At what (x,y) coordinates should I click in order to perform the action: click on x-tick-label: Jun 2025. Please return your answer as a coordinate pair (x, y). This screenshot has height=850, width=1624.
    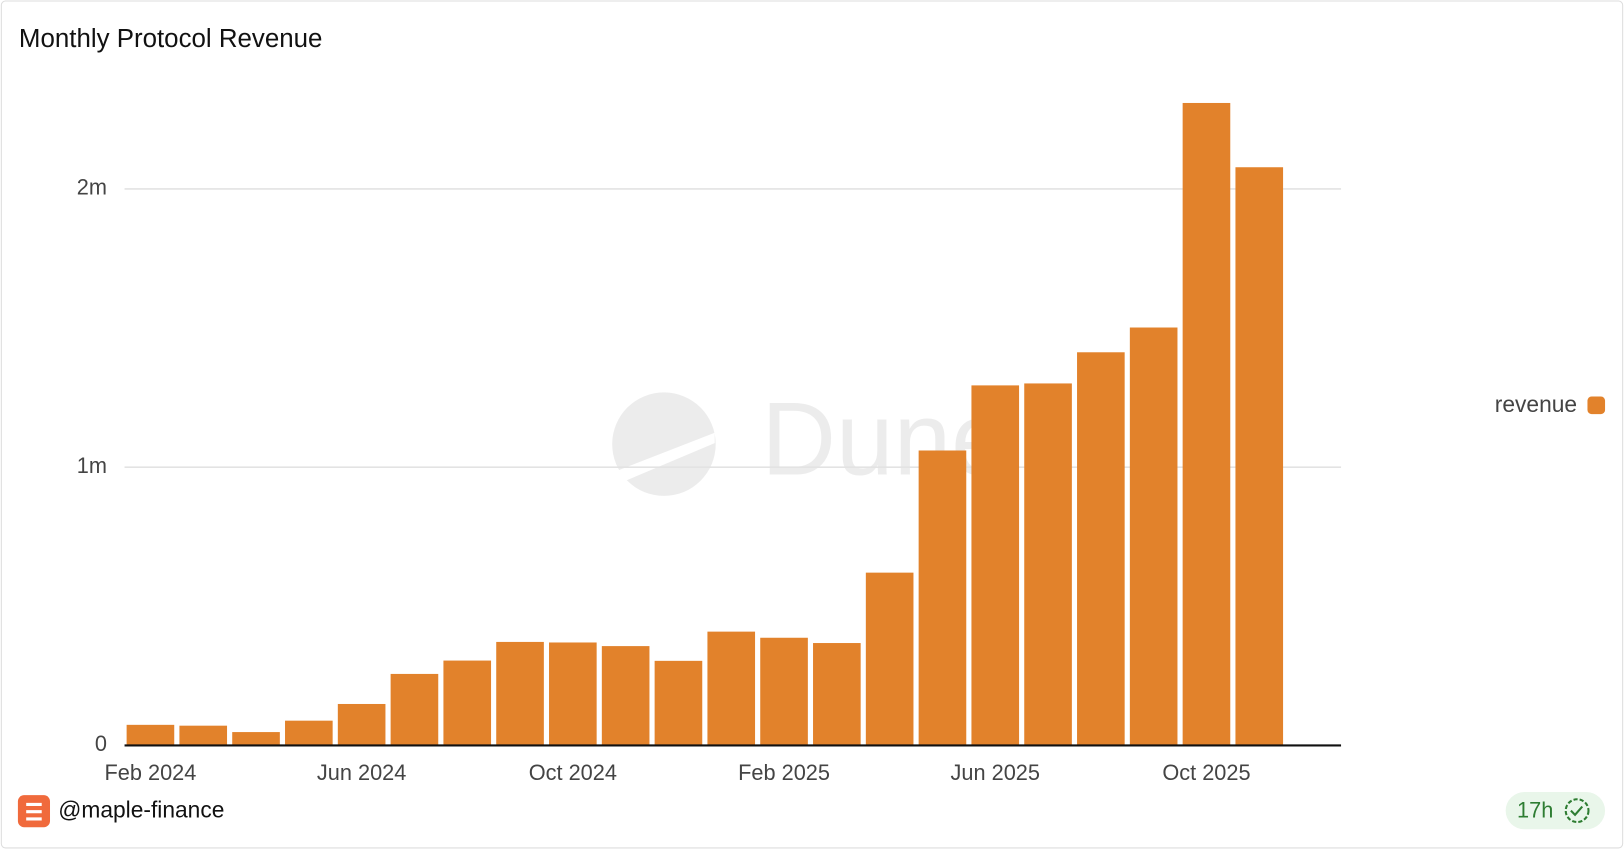
    Looking at the image, I should click on (995, 772).